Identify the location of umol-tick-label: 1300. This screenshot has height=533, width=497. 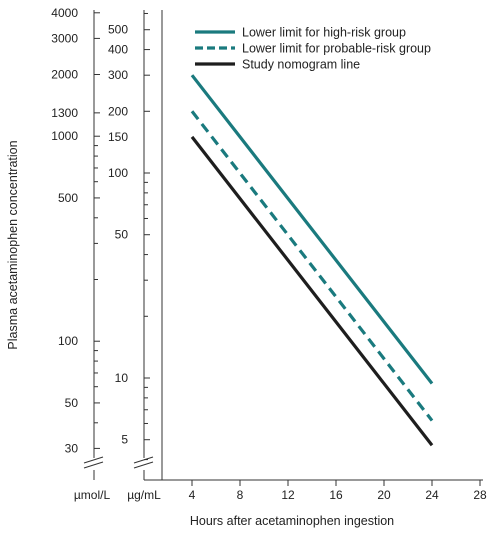
(64, 113).